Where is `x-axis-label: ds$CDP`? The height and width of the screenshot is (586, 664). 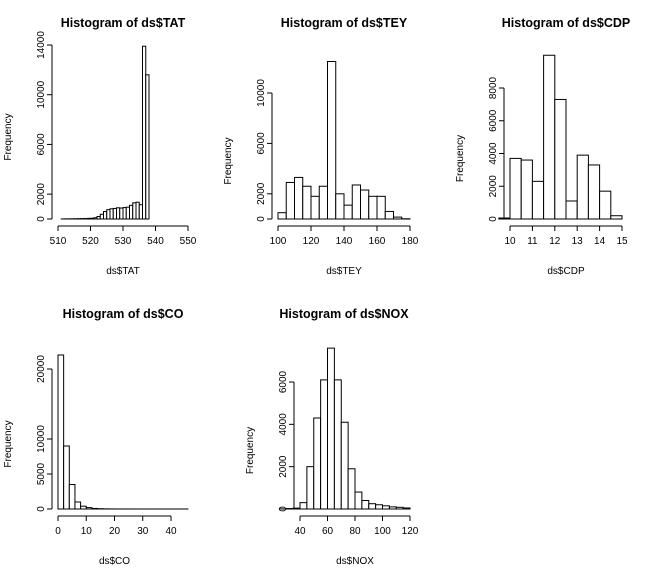 x-axis-label: ds$CDP is located at coordinates (566, 271).